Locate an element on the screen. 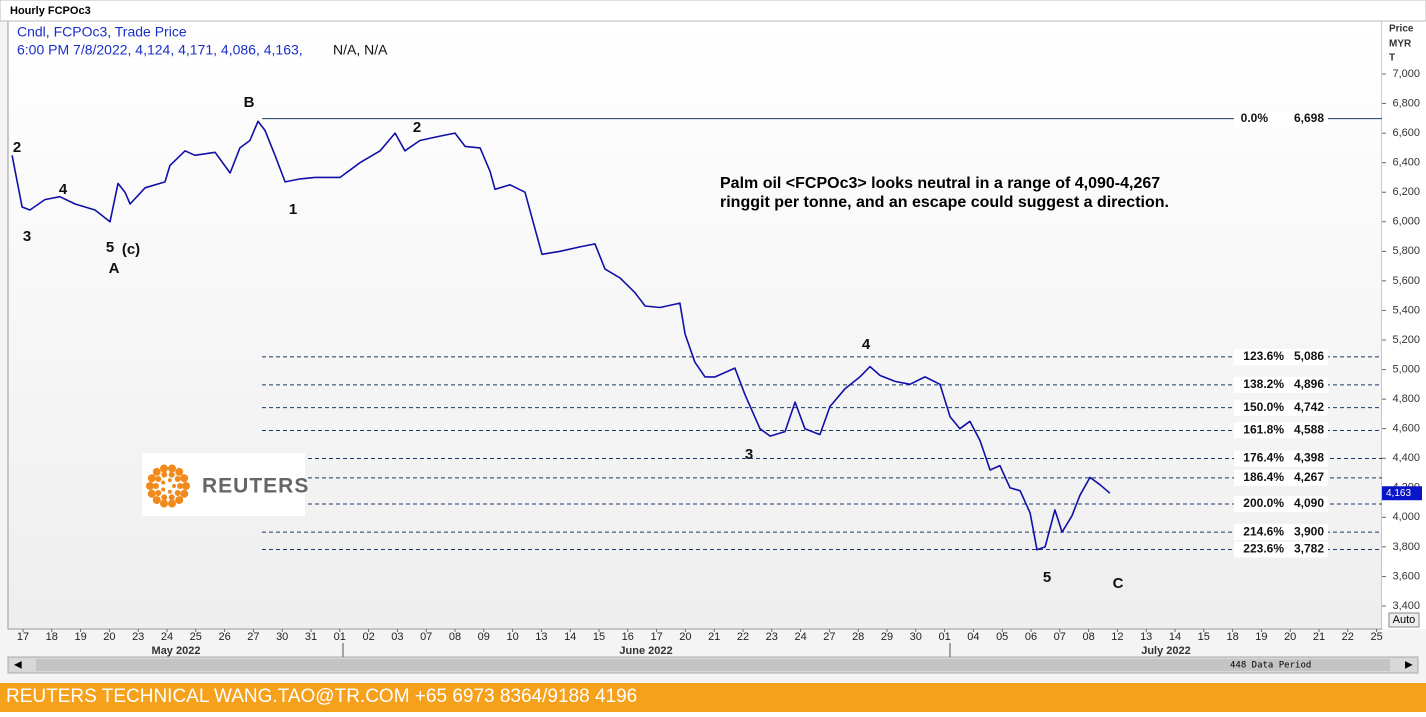  y-tick-label: 4,000 is located at coordinates (1406, 517).